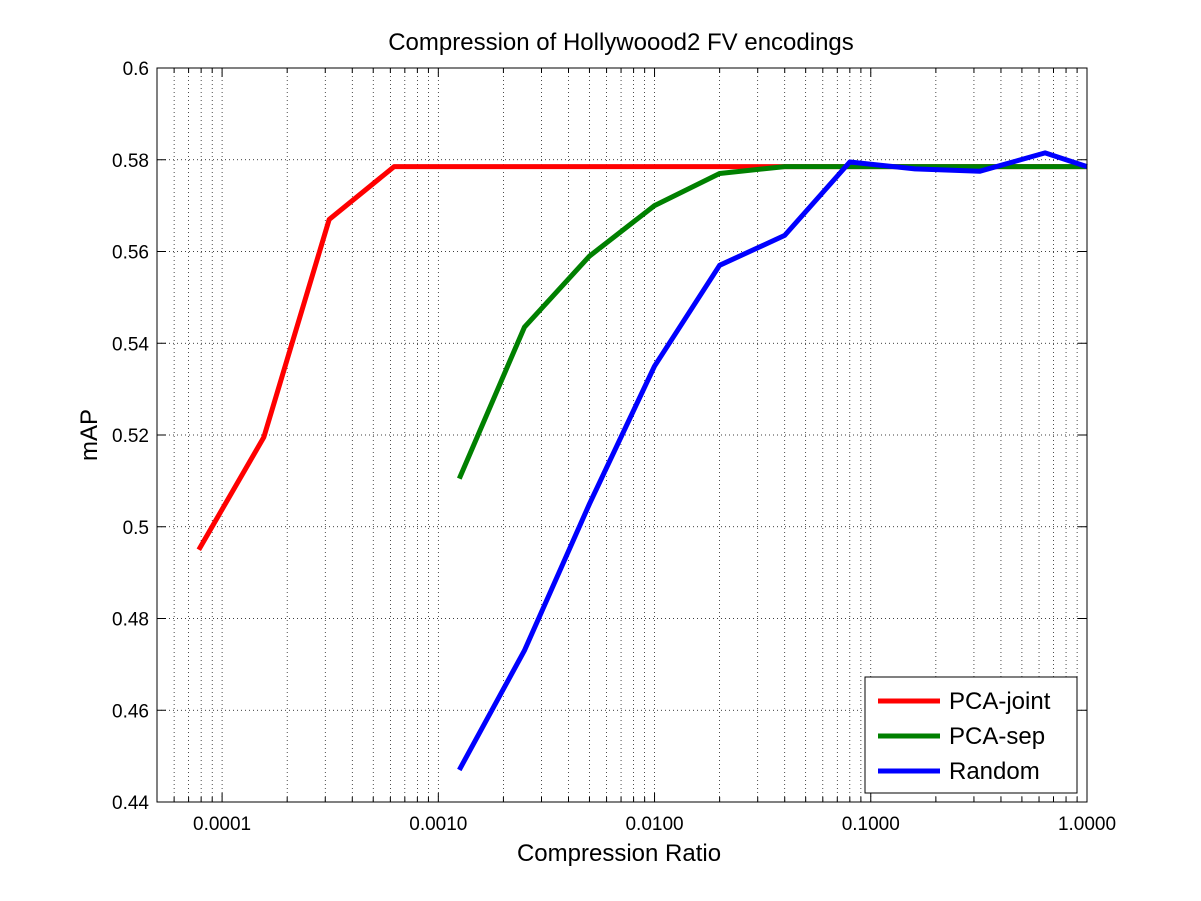  Describe the element at coordinates (222, 824) in the screenshot. I see `x-tick-label: 0.0001` at that location.